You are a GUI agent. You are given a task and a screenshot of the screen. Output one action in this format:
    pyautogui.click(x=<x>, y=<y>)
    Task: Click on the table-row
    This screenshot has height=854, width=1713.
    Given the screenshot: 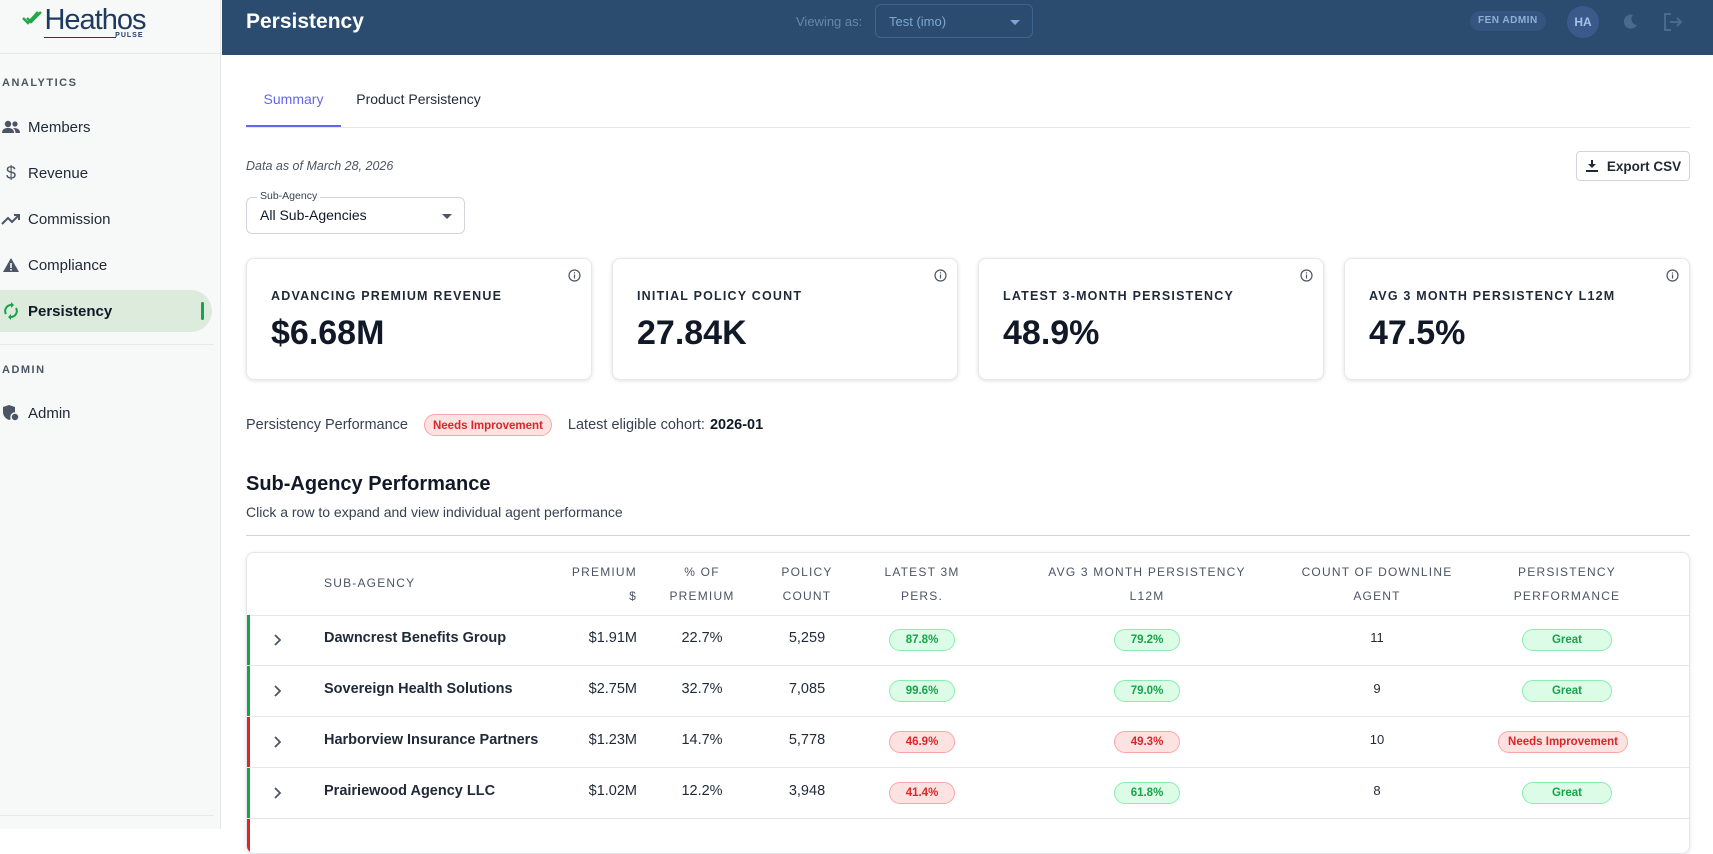 What is the action you would take?
    pyautogui.click(x=968, y=836)
    